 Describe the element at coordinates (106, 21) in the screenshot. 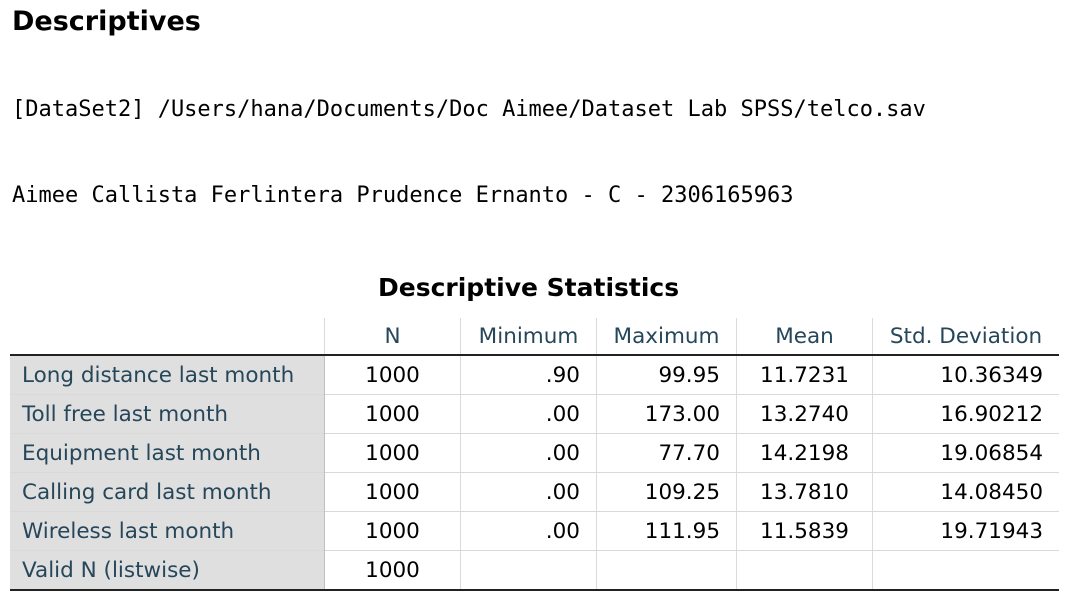

I see `section-heading: Descriptives` at that location.